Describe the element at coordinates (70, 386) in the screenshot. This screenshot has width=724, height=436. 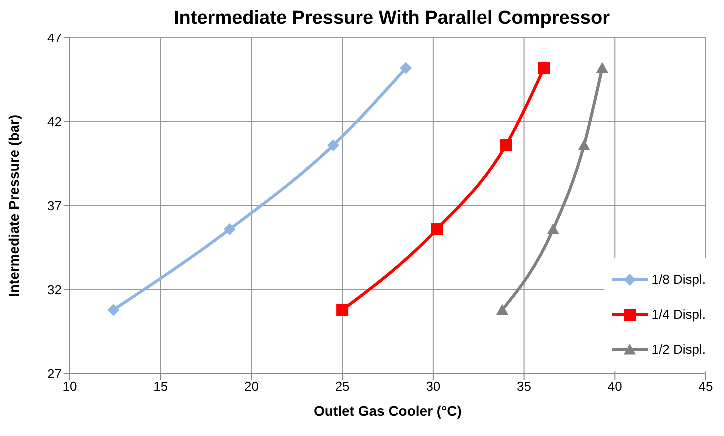
I see `x-tick-label: 10` at that location.